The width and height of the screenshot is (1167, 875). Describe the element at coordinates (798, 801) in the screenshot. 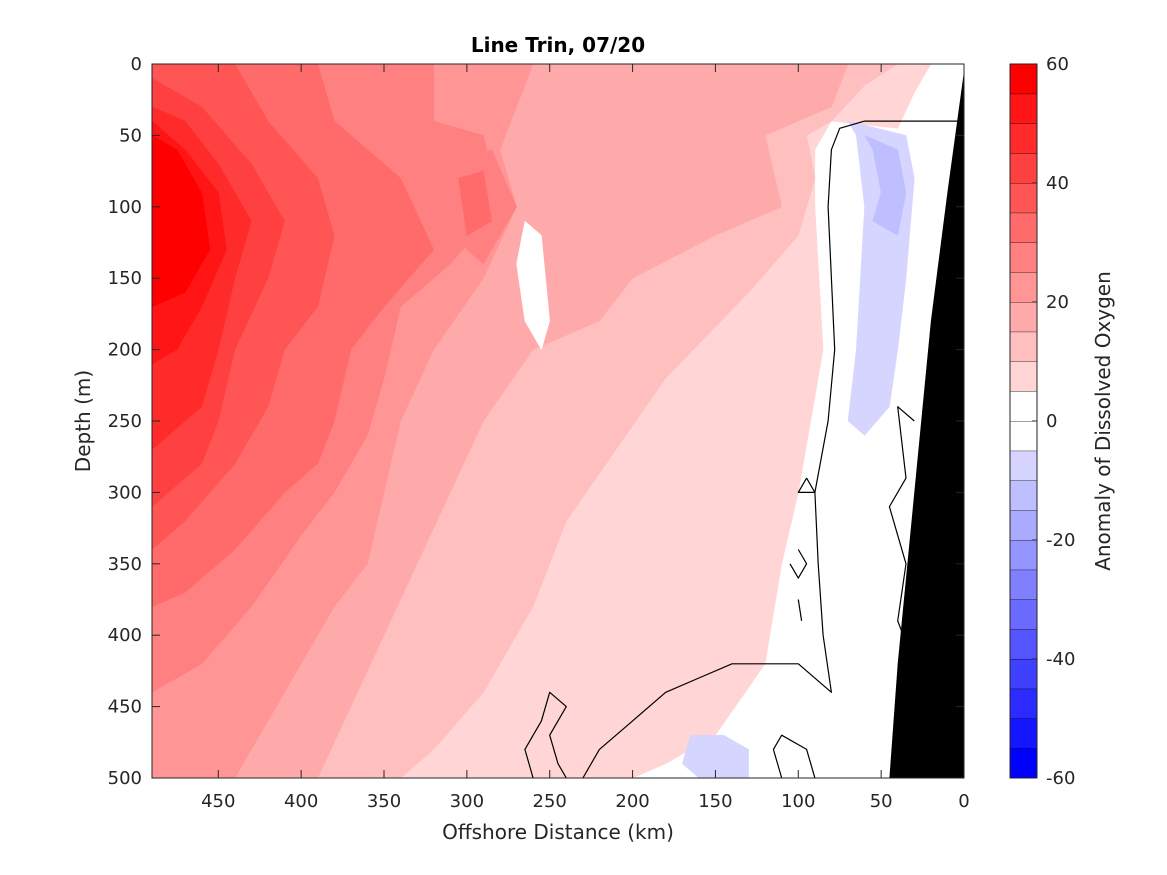

I see `x-tick-label: 100` at that location.